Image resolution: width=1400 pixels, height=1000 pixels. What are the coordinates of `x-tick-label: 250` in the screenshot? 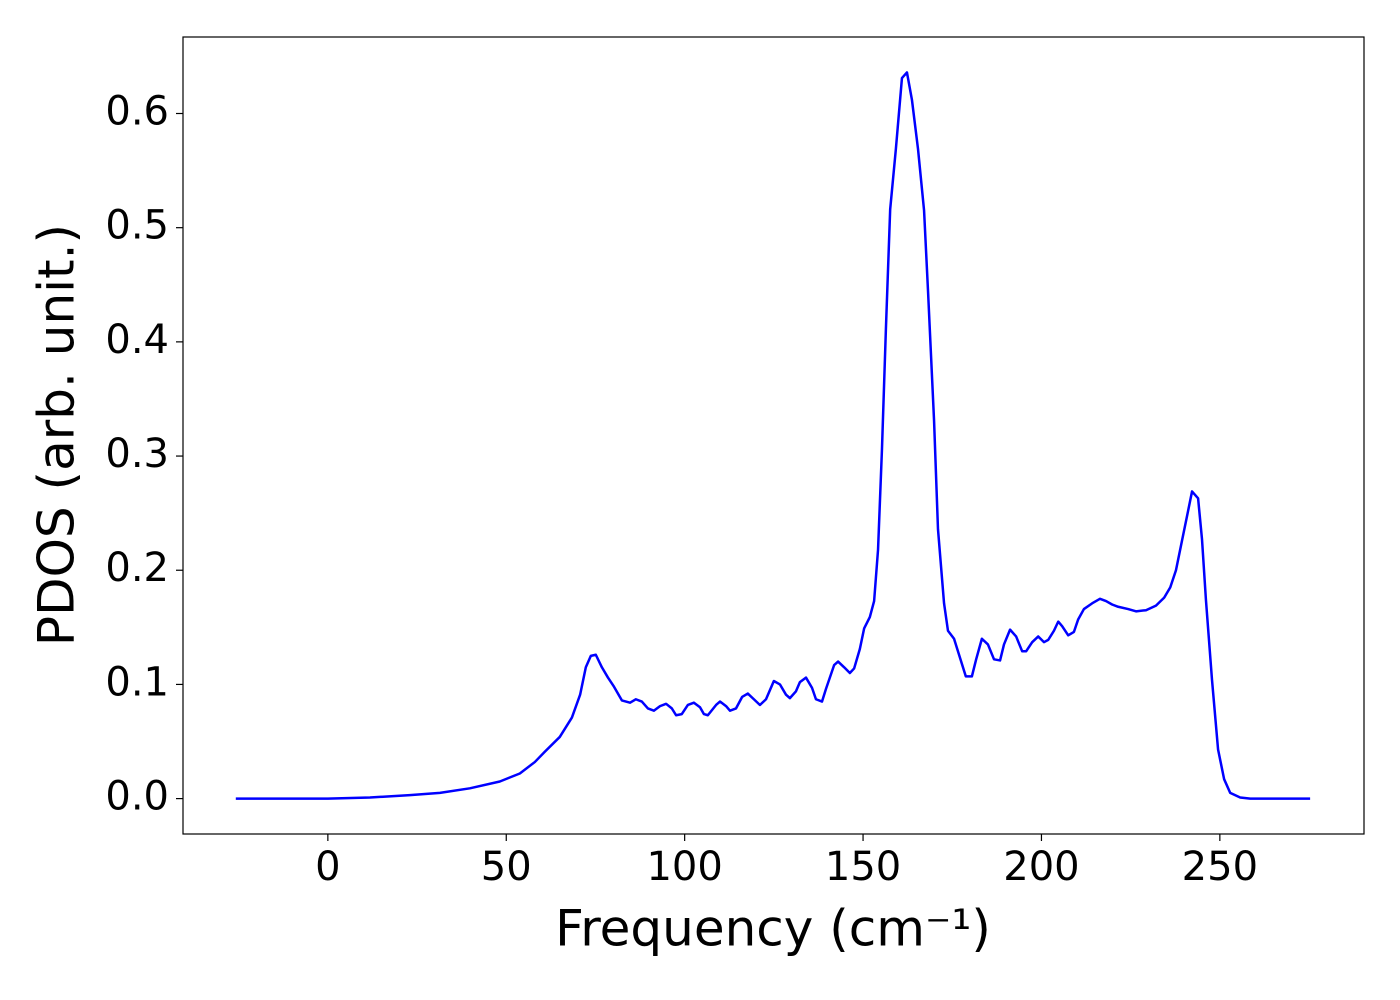 It's located at (1220, 867).